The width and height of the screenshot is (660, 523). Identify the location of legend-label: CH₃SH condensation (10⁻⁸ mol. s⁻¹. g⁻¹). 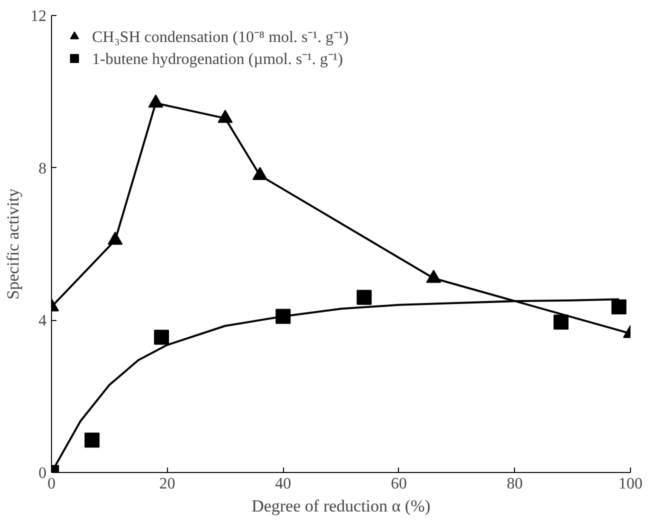
(220, 37).